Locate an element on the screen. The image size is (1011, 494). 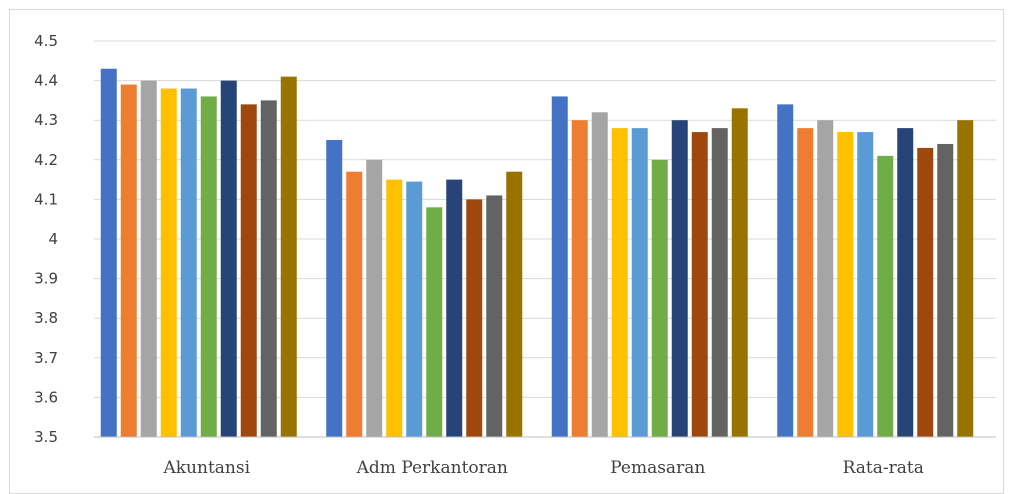
y-tick-label: 4.1 is located at coordinates (46, 199).